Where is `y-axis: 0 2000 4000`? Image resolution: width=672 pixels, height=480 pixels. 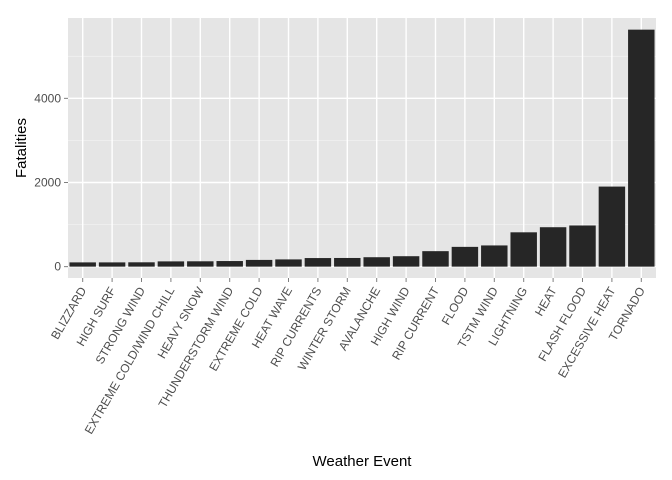
y-axis: 0 2000 4000 is located at coordinates (51, 182).